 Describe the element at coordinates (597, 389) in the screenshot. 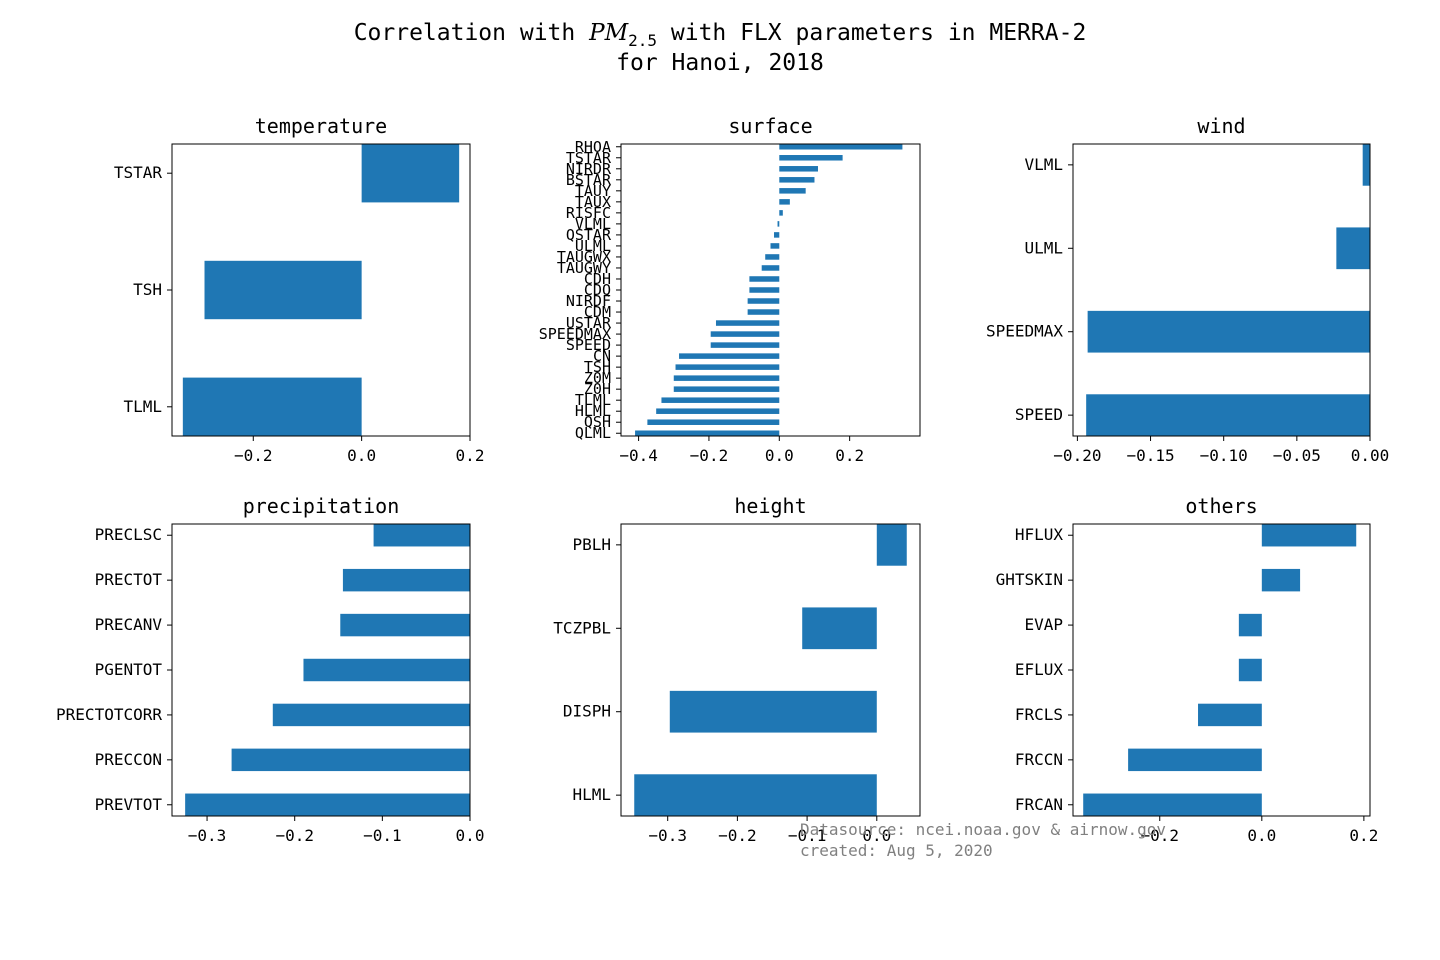

I see `y-tick-label: Z0H` at that location.